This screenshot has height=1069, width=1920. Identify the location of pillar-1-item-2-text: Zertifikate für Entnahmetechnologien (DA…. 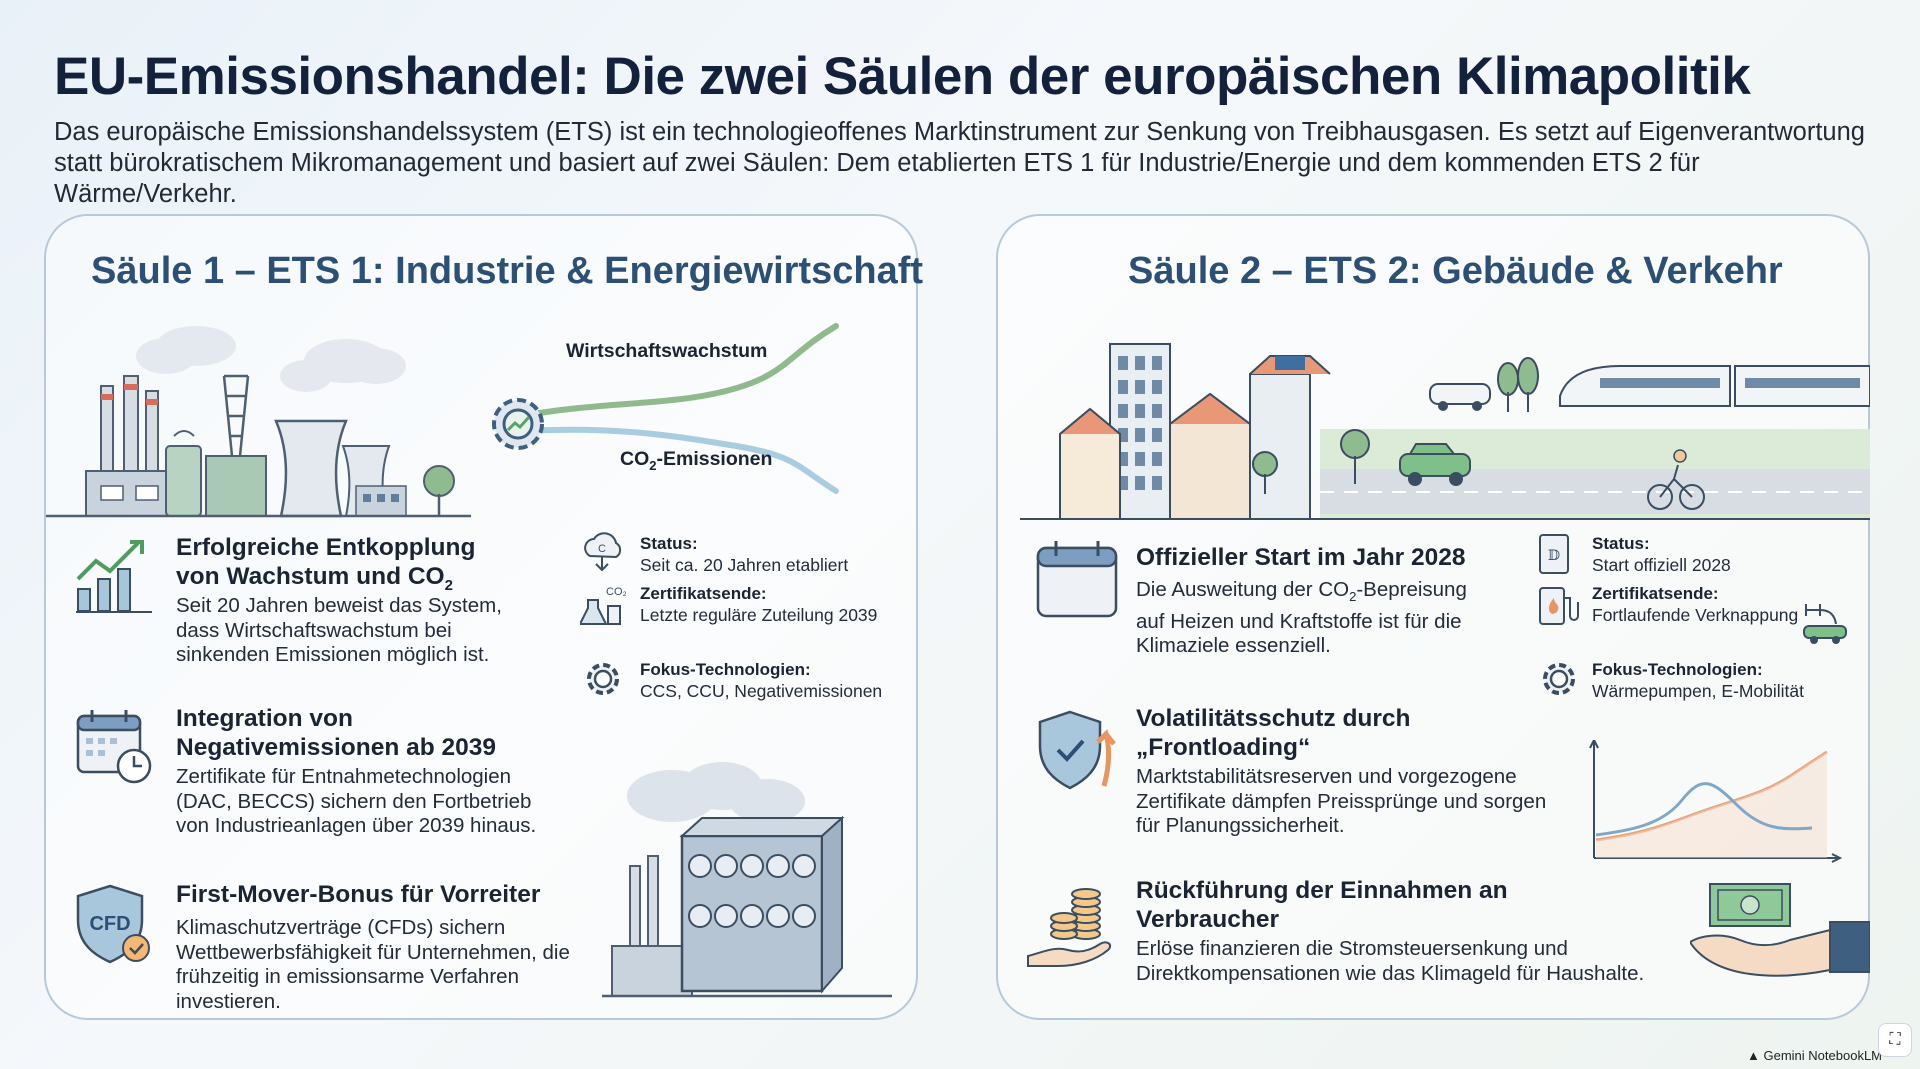
(356, 801).